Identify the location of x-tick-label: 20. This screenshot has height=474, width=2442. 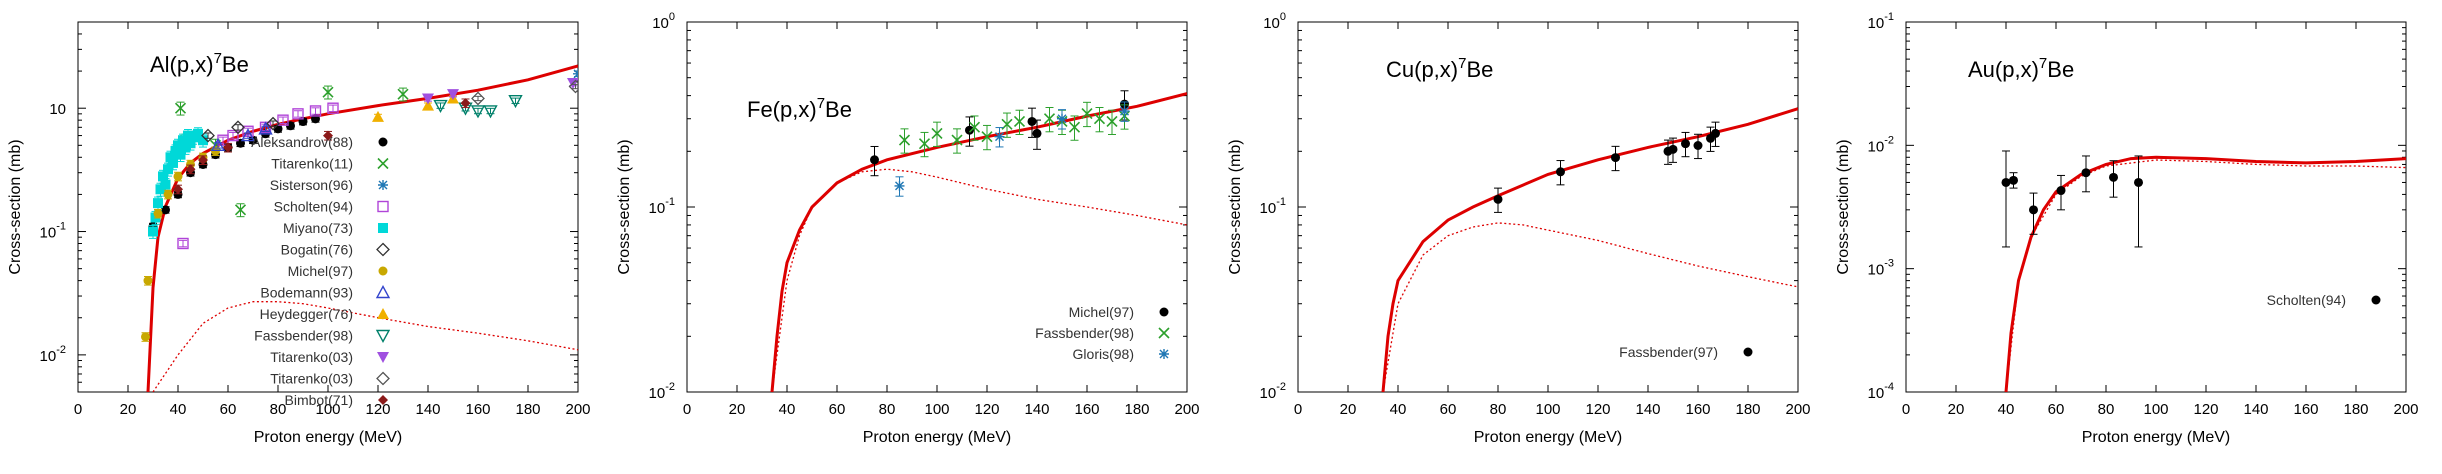
(1956, 409).